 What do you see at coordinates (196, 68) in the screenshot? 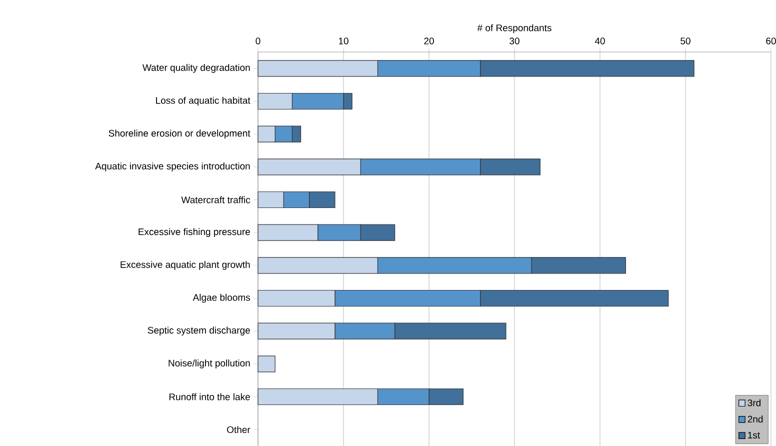
I see `y-tick-label: Water quality degradation` at bounding box center [196, 68].